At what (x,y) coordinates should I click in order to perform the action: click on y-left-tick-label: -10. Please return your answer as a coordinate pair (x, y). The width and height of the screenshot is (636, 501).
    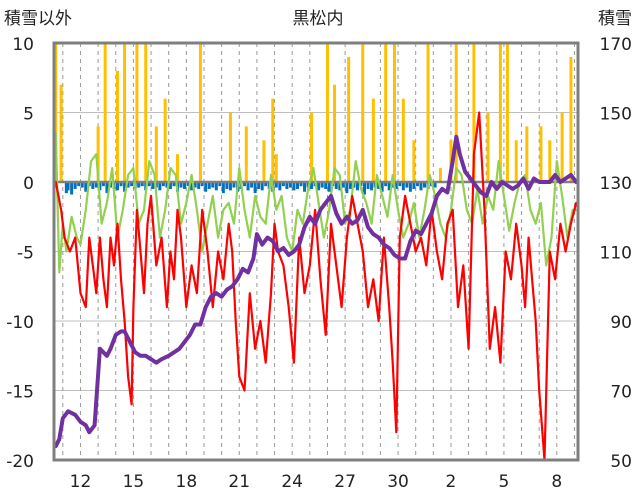
    Looking at the image, I should click on (20, 323).